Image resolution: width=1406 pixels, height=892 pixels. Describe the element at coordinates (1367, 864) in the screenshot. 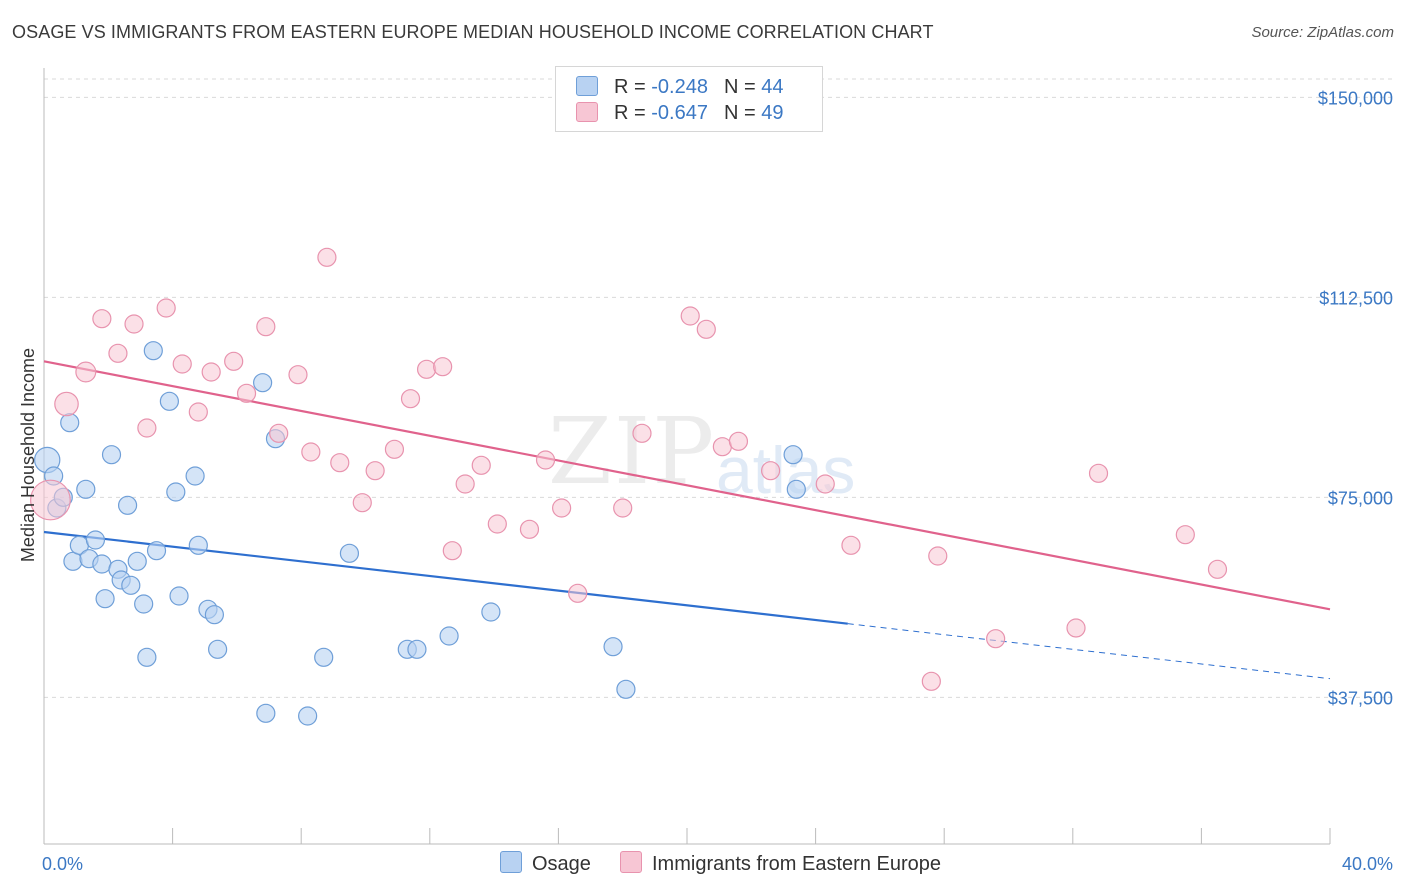

I see `x-tick-label-end: 40.0%` at that location.